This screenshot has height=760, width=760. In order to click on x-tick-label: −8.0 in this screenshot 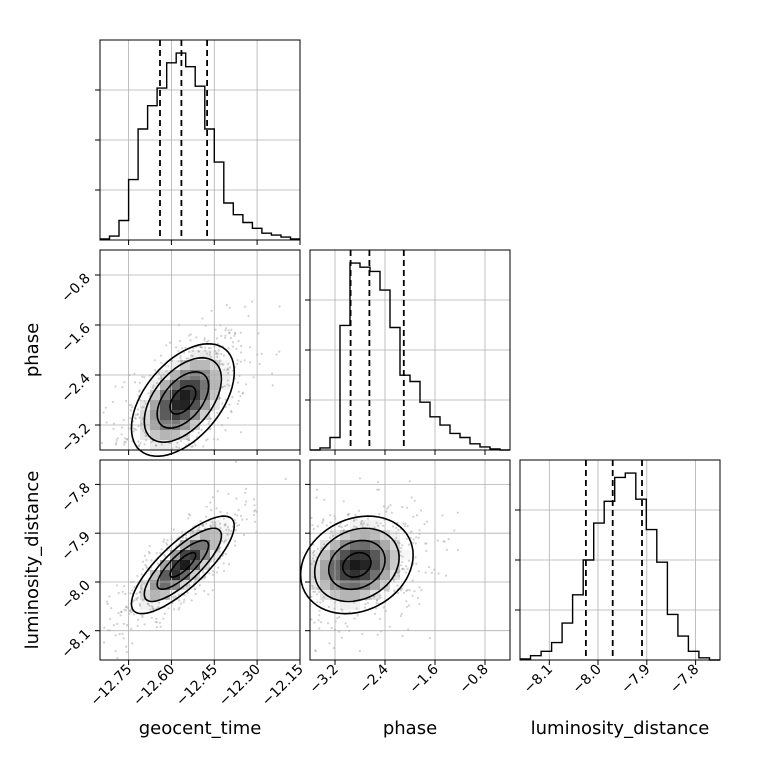, I will do `click(586, 679)`.